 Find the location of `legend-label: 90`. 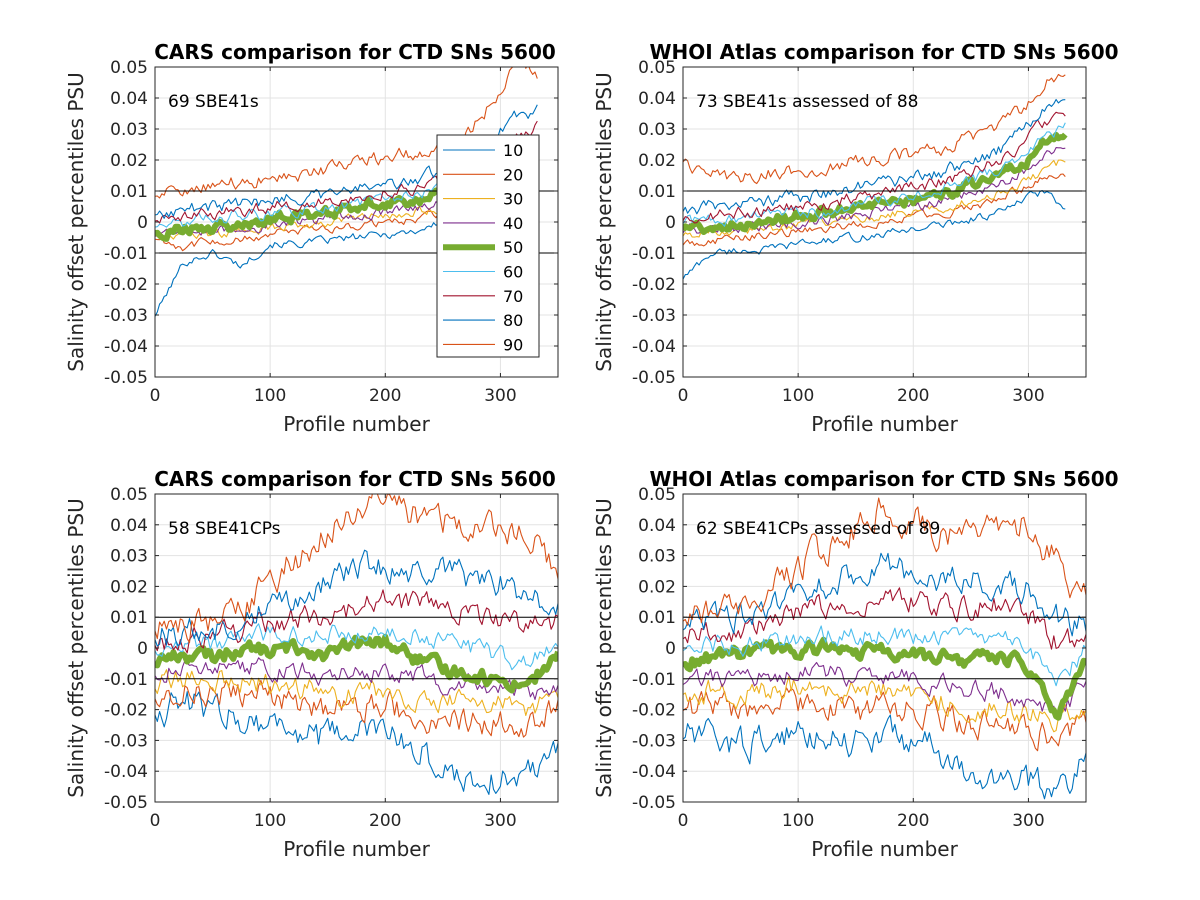

legend-label: 90 is located at coordinates (513, 344).